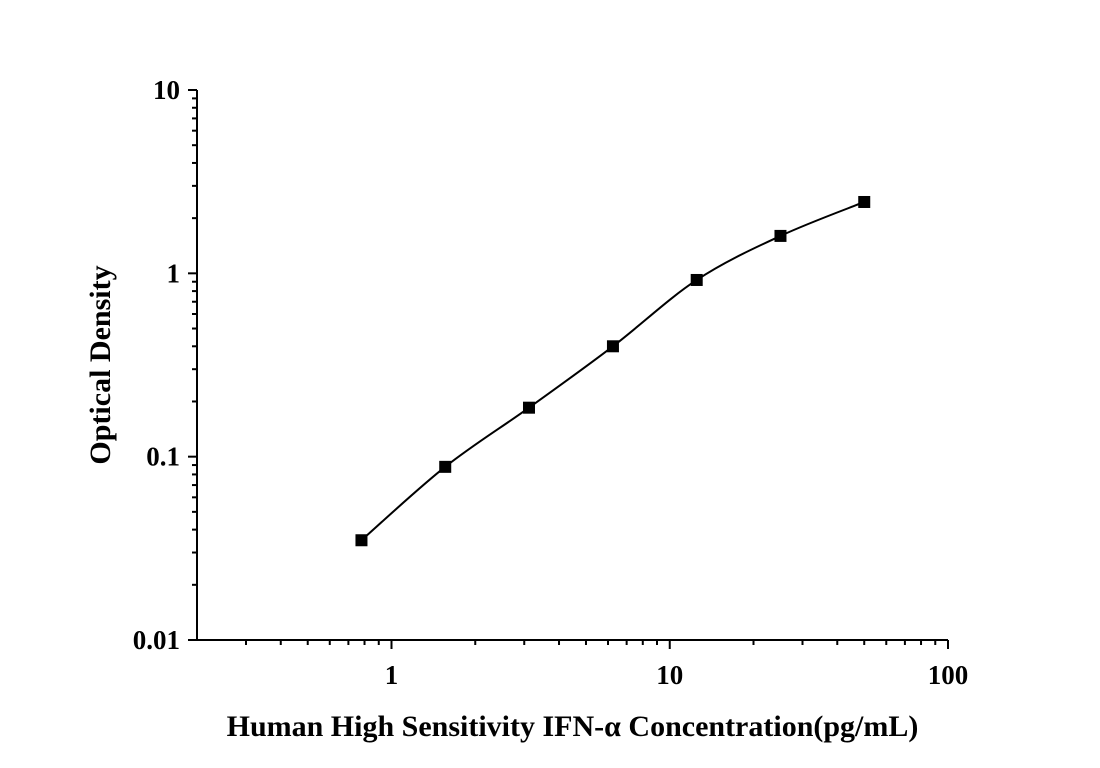 The image size is (1100, 768). I want to click on y-axis-ticks: 0.01 0.1 1 10, so click(165, 365).